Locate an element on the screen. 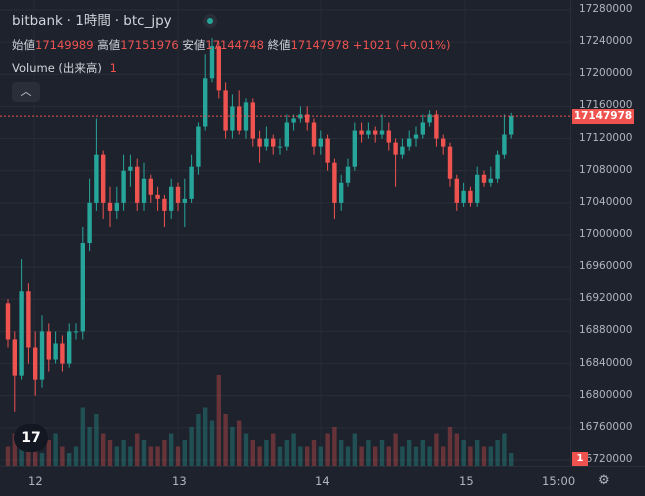  high-value: 17151976 is located at coordinates (149, 45).